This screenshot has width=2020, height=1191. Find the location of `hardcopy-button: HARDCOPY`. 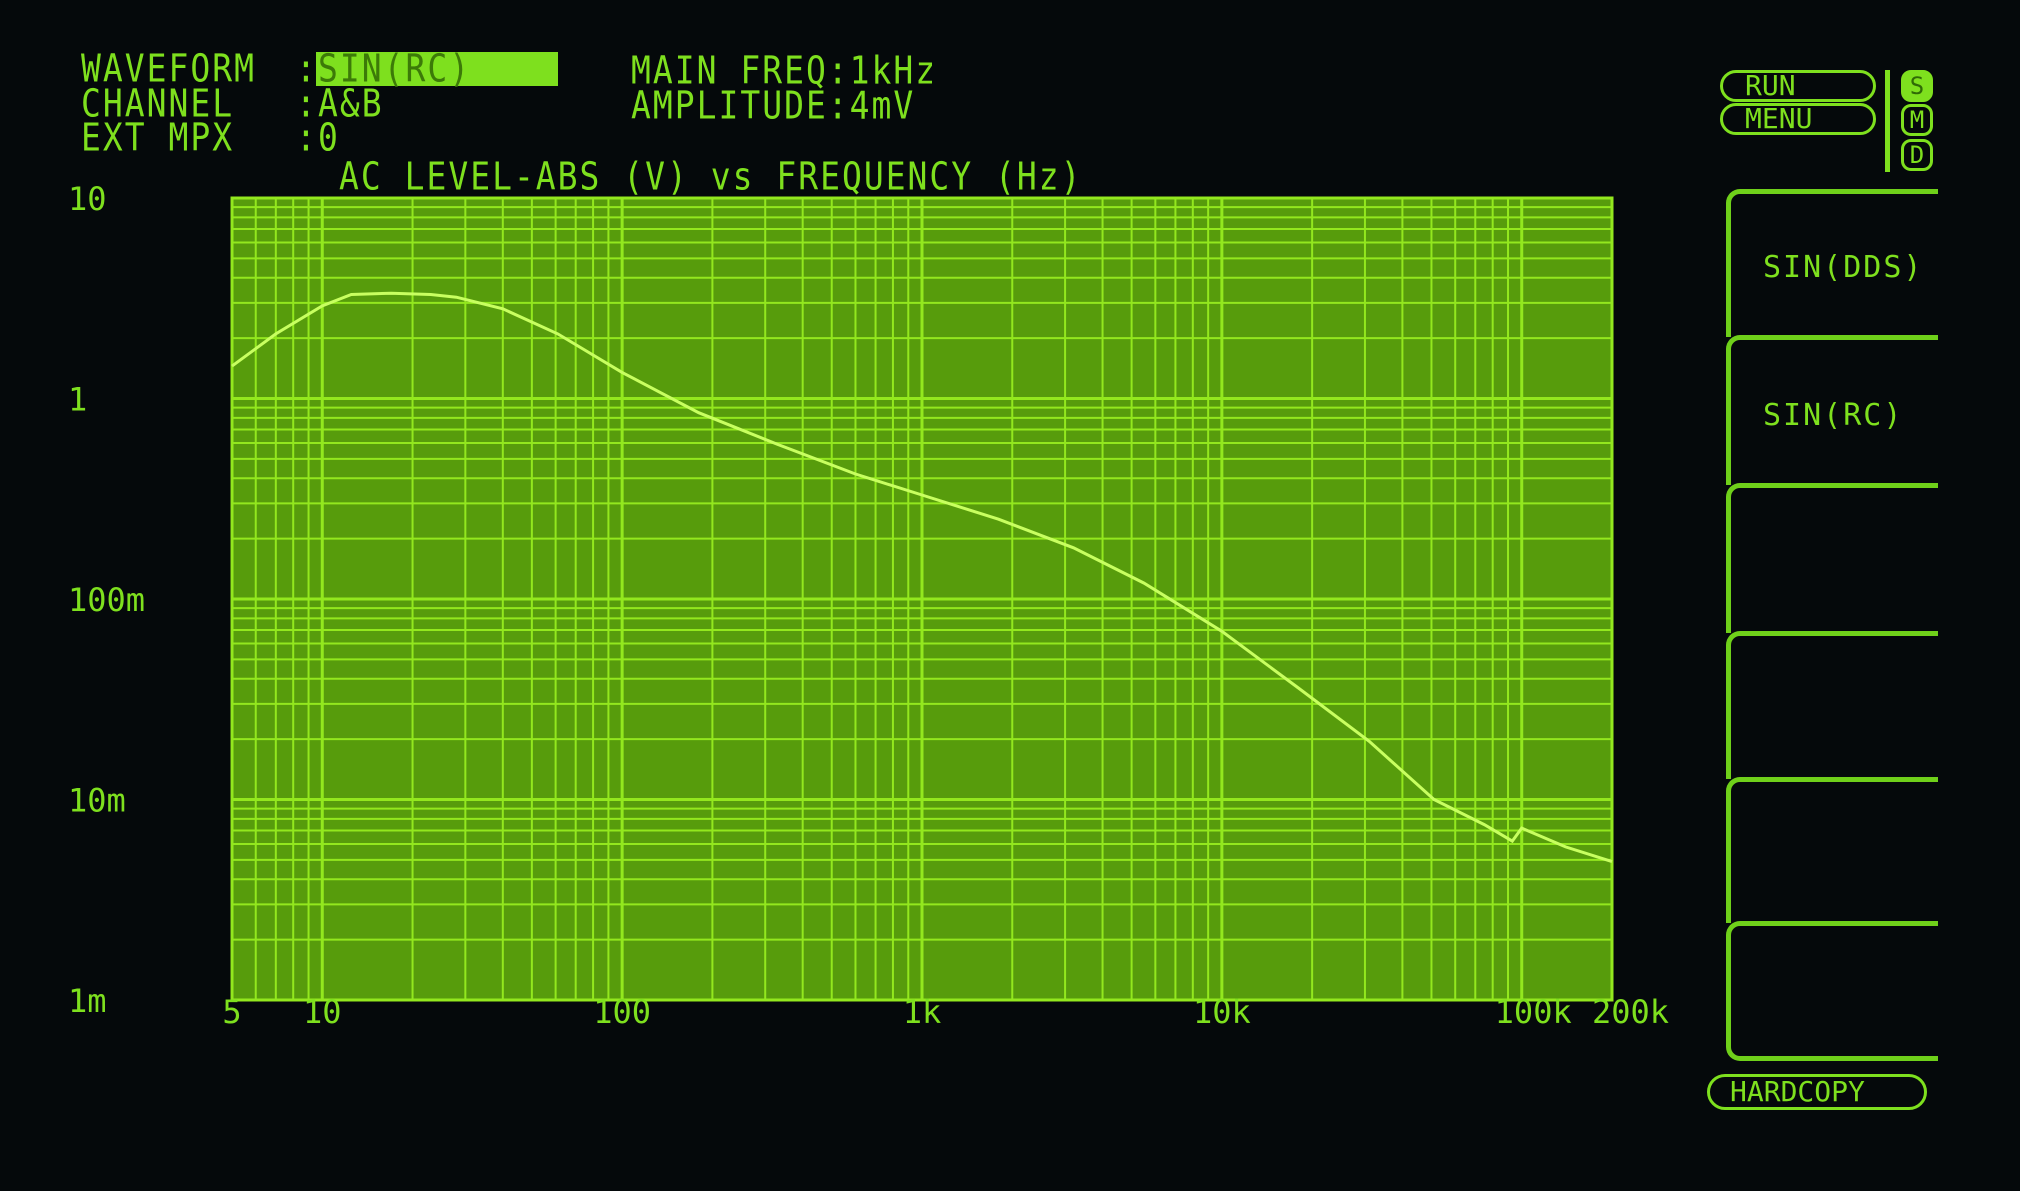

hardcopy-button: HARDCOPY is located at coordinates (1817, 1092).